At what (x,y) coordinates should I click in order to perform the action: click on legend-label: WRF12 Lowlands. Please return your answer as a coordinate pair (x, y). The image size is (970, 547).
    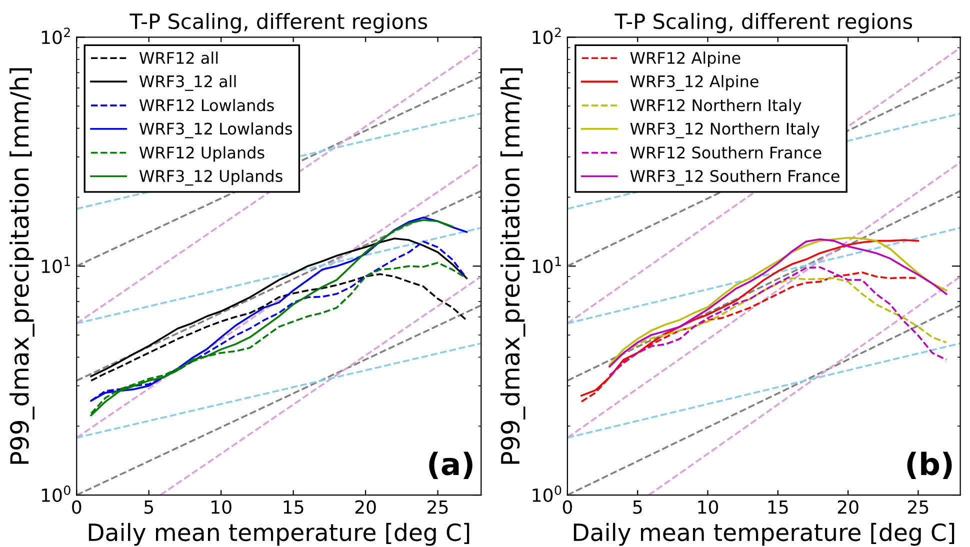
    Looking at the image, I should click on (206, 105).